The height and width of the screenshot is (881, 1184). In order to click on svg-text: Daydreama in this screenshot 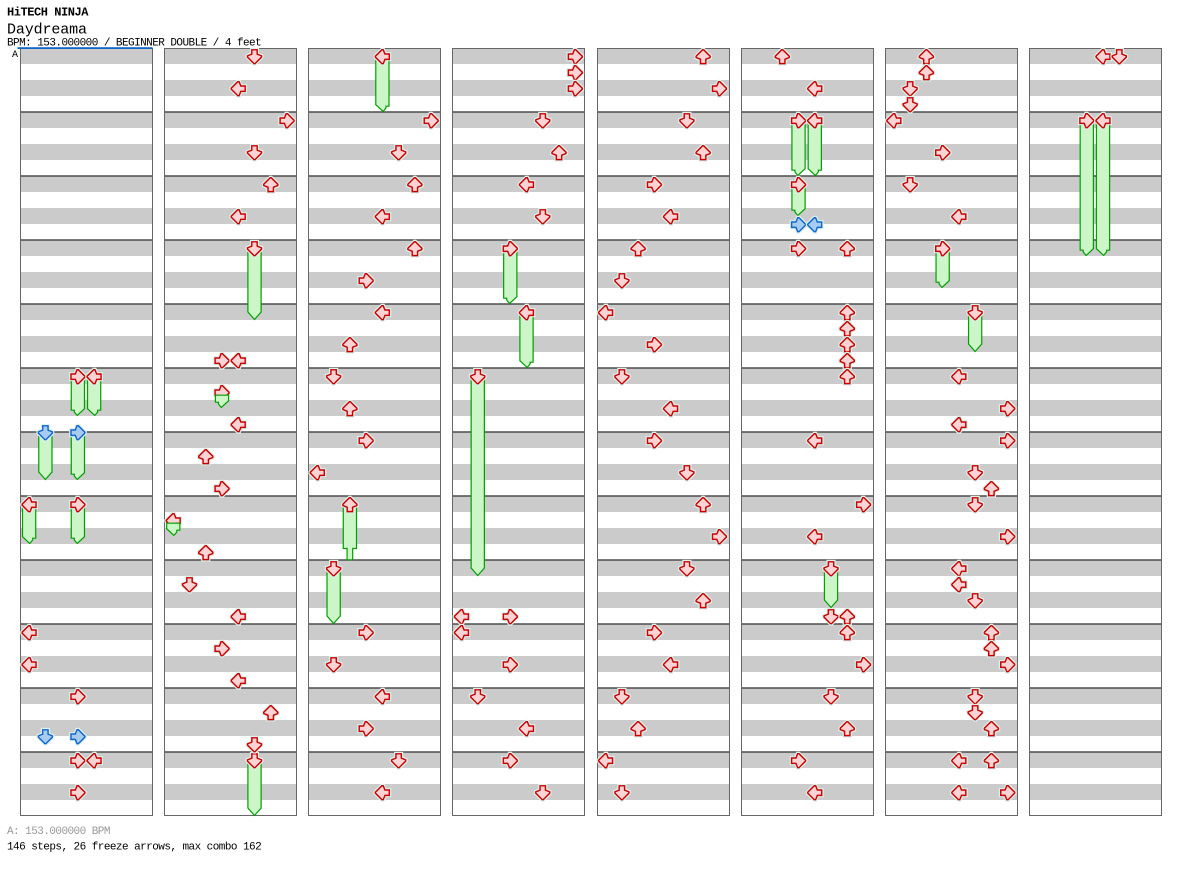, I will do `click(47, 30)`.